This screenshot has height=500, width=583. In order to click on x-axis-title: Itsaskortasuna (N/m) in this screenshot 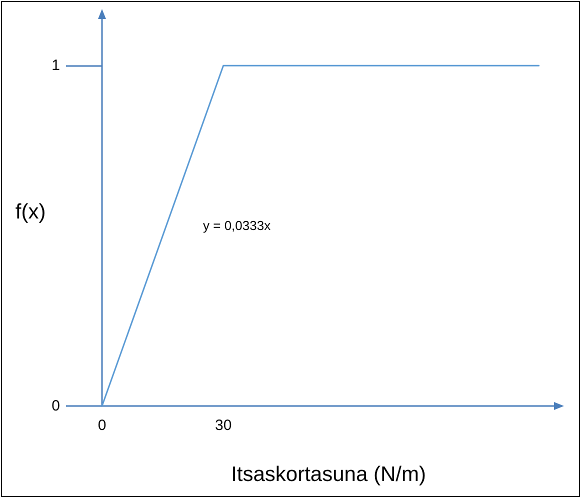, I will do `click(328, 474)`.